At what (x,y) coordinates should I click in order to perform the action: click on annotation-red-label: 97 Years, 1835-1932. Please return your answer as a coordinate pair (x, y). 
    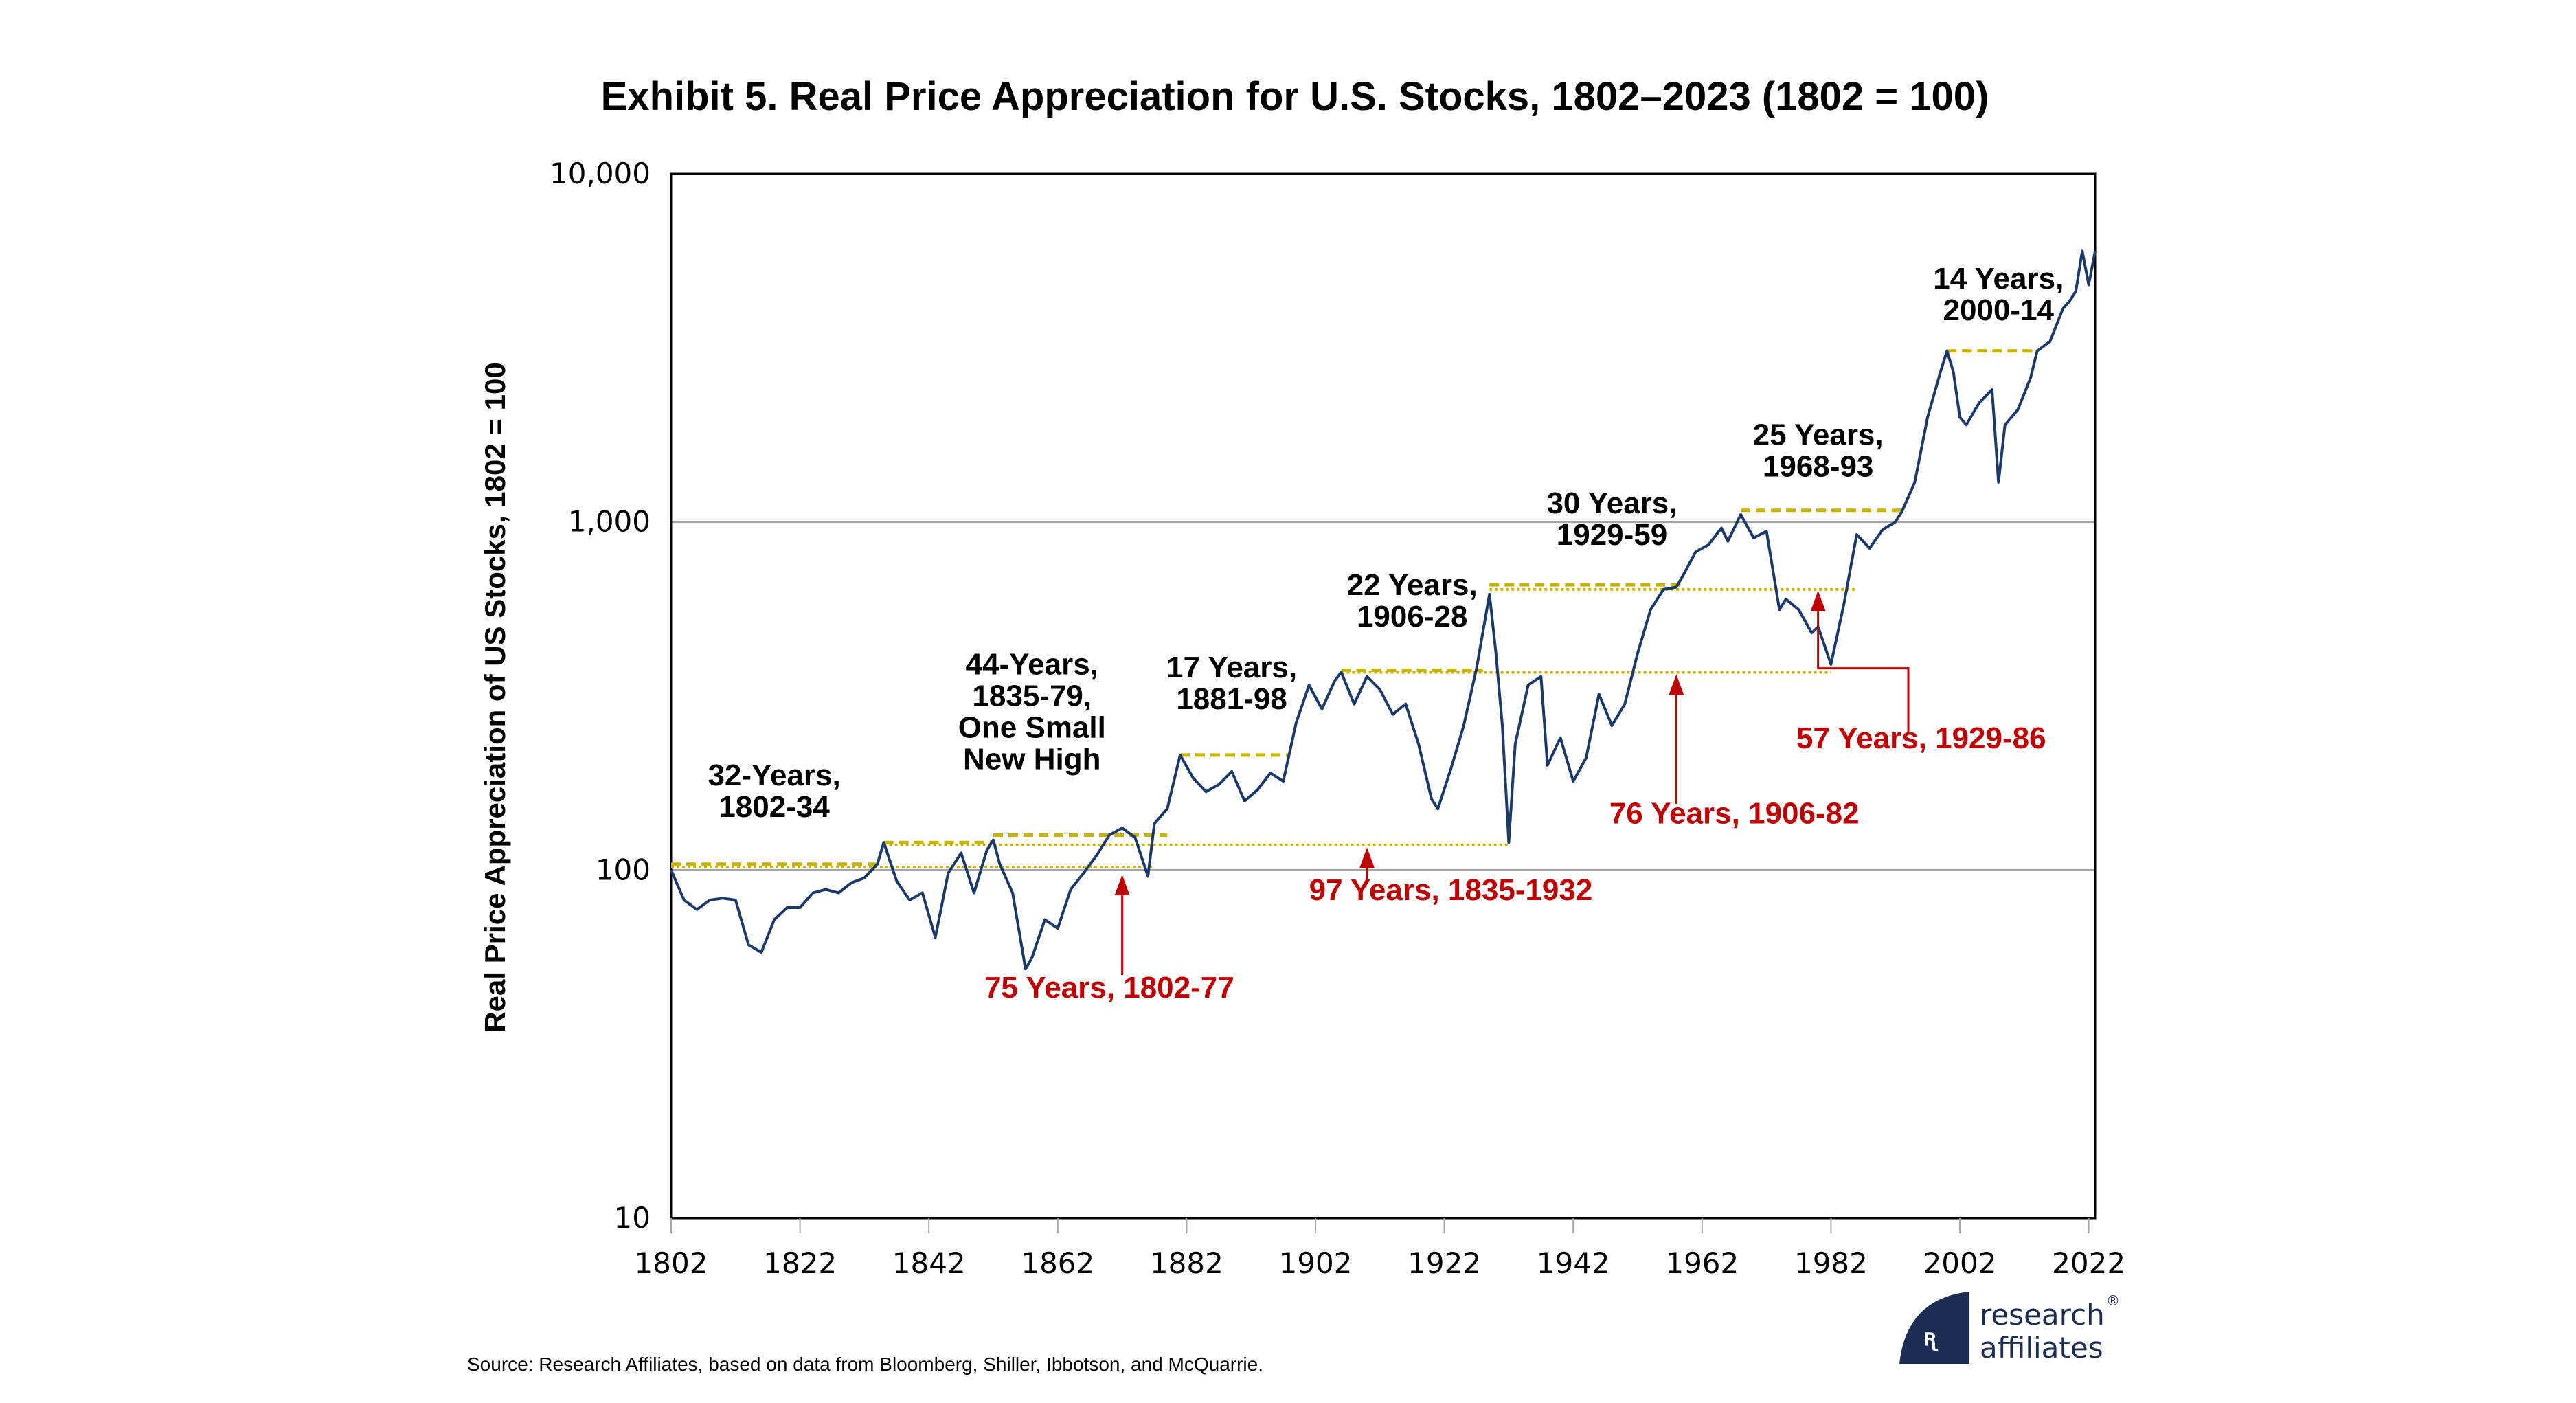
    Looking at the image, I should click on (1451, 890).